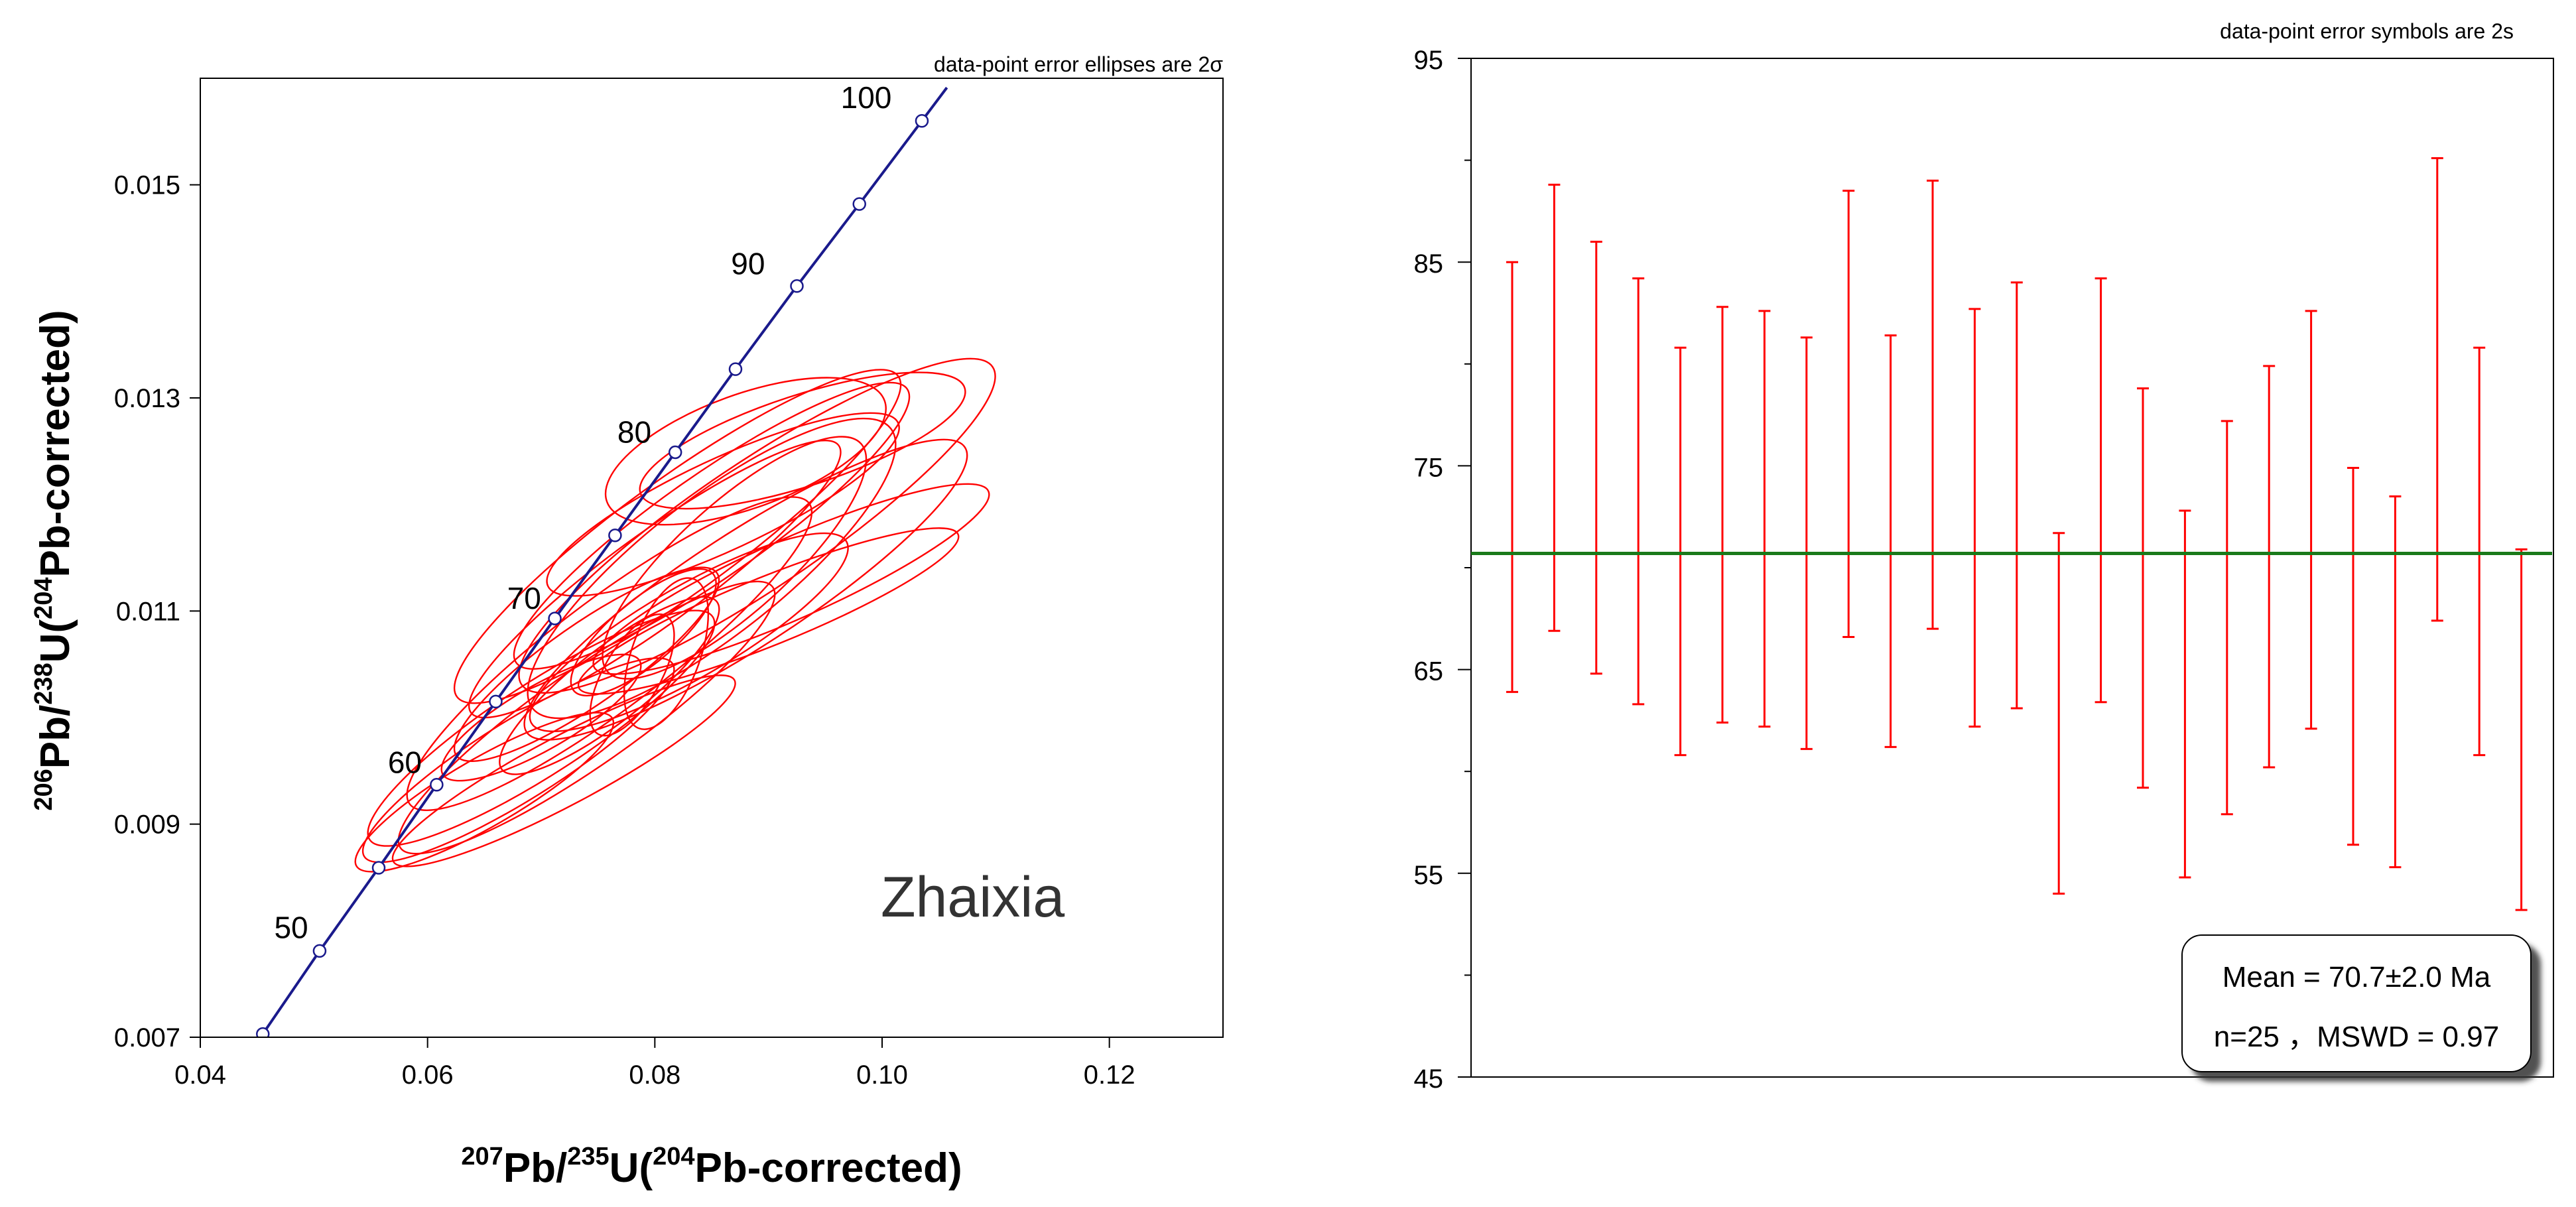  Describe the element at coordinates (712, 1167) in the screenshot. I see `concordia-x-axis-label: 207Pb/235U(204Pb-corrected)` at that location.